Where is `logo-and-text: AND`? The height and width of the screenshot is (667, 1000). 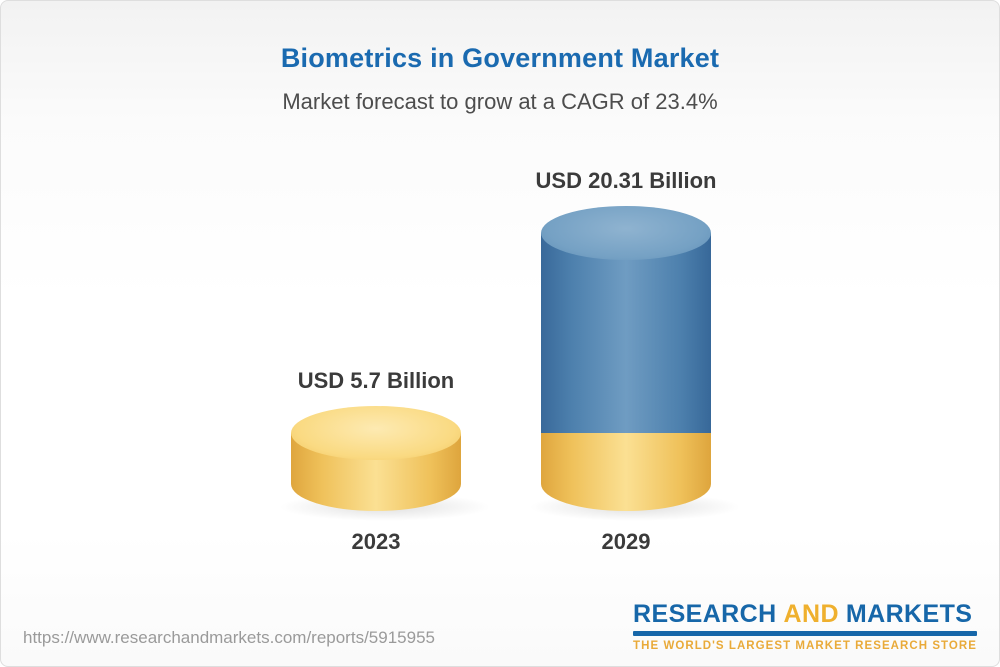
logo-and-text: AND is located at coordinates (811, 614).